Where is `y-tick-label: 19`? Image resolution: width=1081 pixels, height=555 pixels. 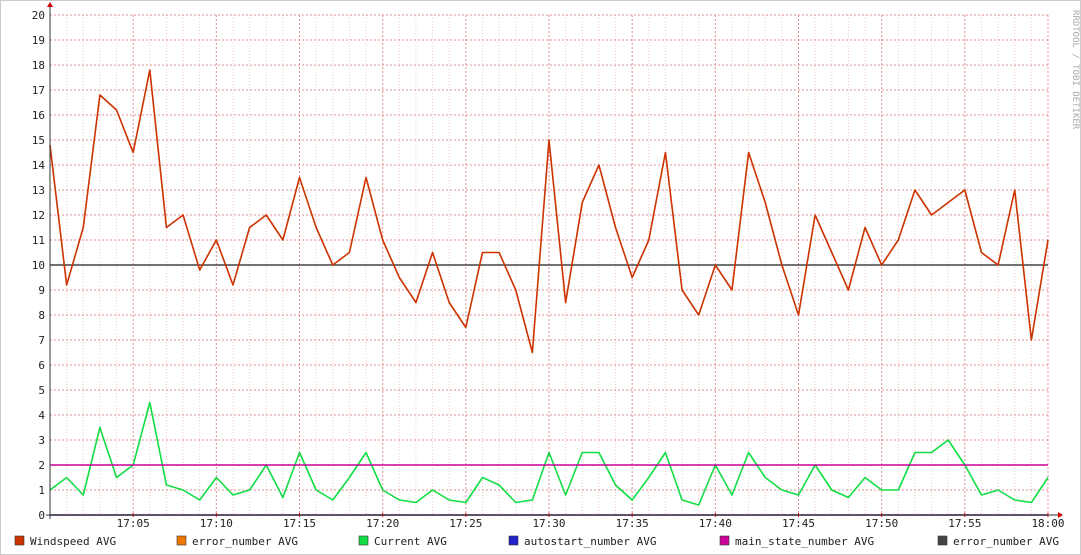
y-tick-label: 19 is located at coordinates (38, 40).